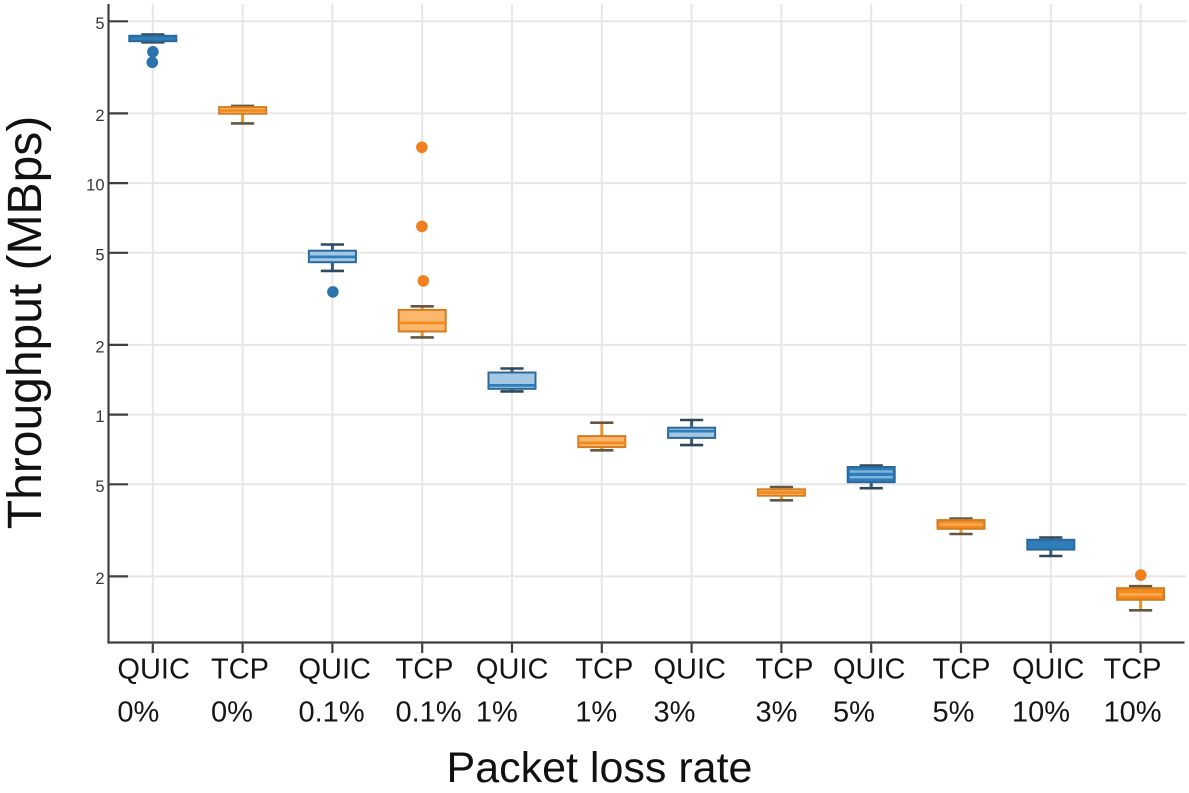 The height and width of the screenshot is (793, 1189). Describe the element at coordinates (99, 417) in the screenshot. I see `svg-text: 1` at that location.